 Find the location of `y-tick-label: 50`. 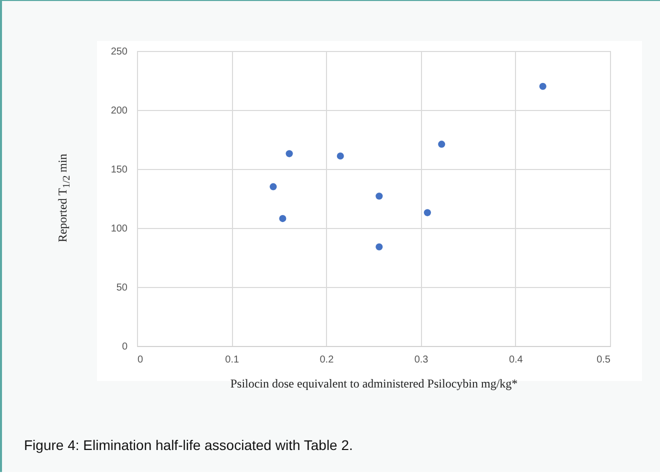

y-tick-label: 50 is located at coordinates (122, 288).